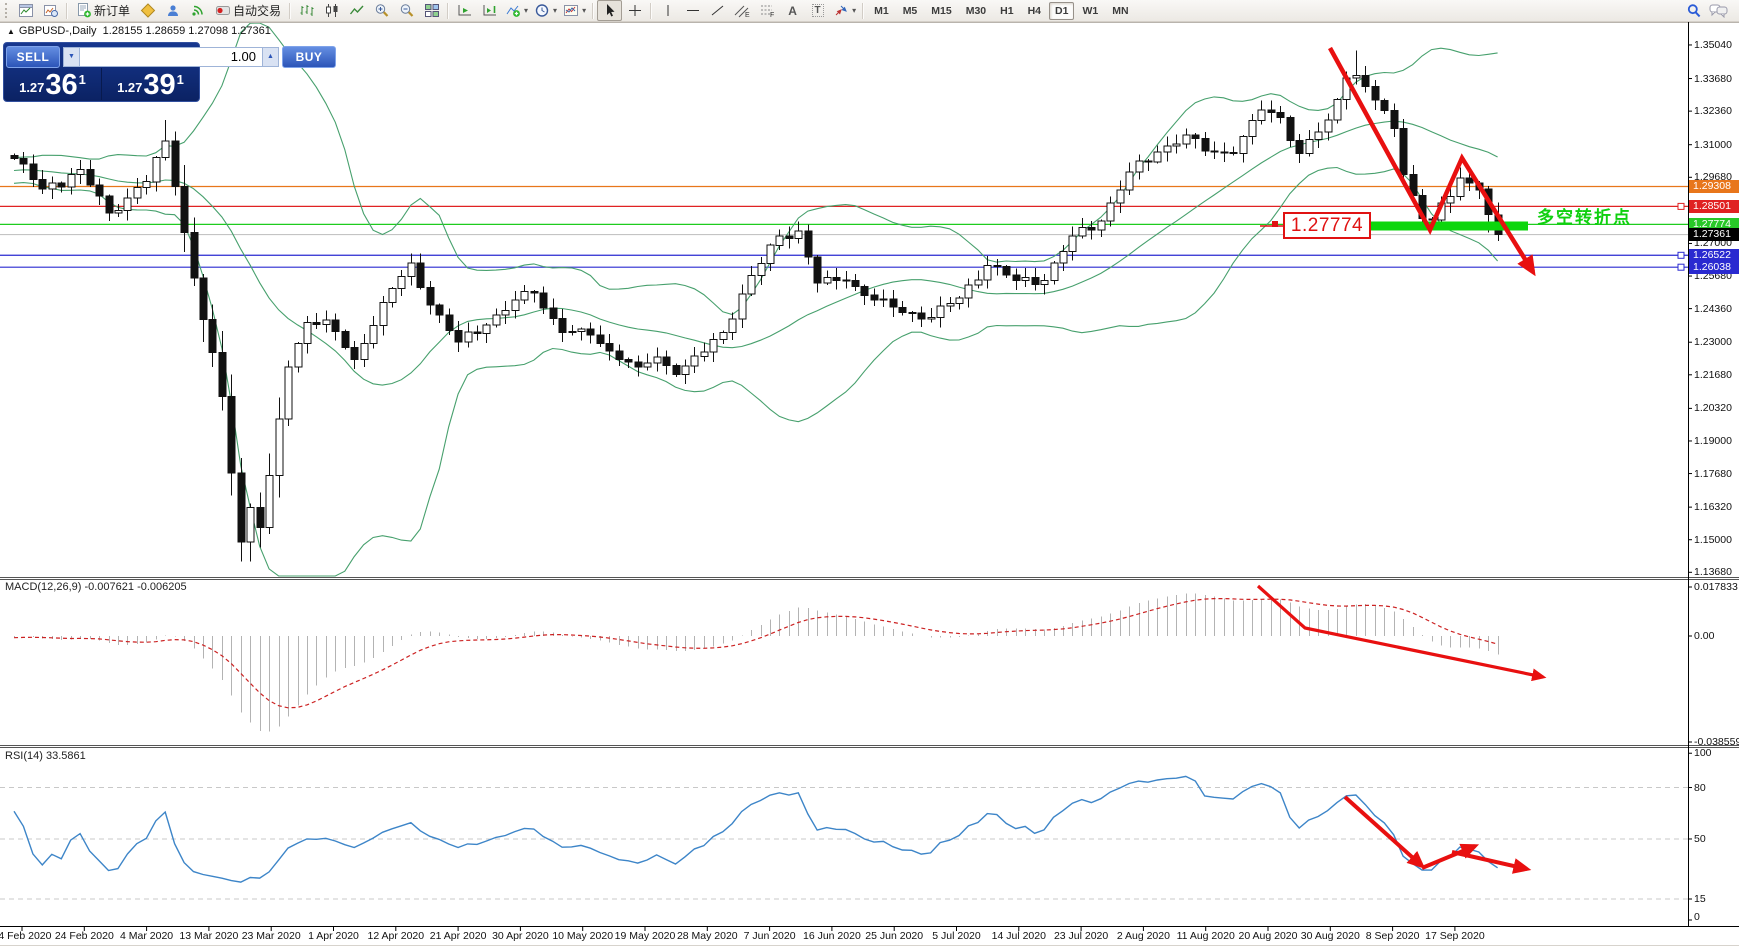 The image size is (1739, 947). I want to click on macd-scale-label: -0.038559, so click(1716, 742).